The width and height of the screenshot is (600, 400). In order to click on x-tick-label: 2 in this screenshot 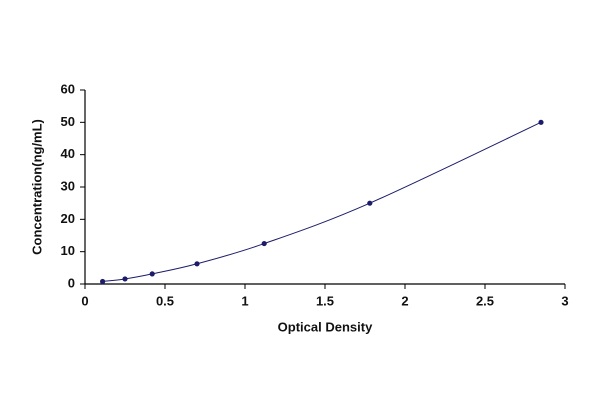, I will do `click(404, 300)`.